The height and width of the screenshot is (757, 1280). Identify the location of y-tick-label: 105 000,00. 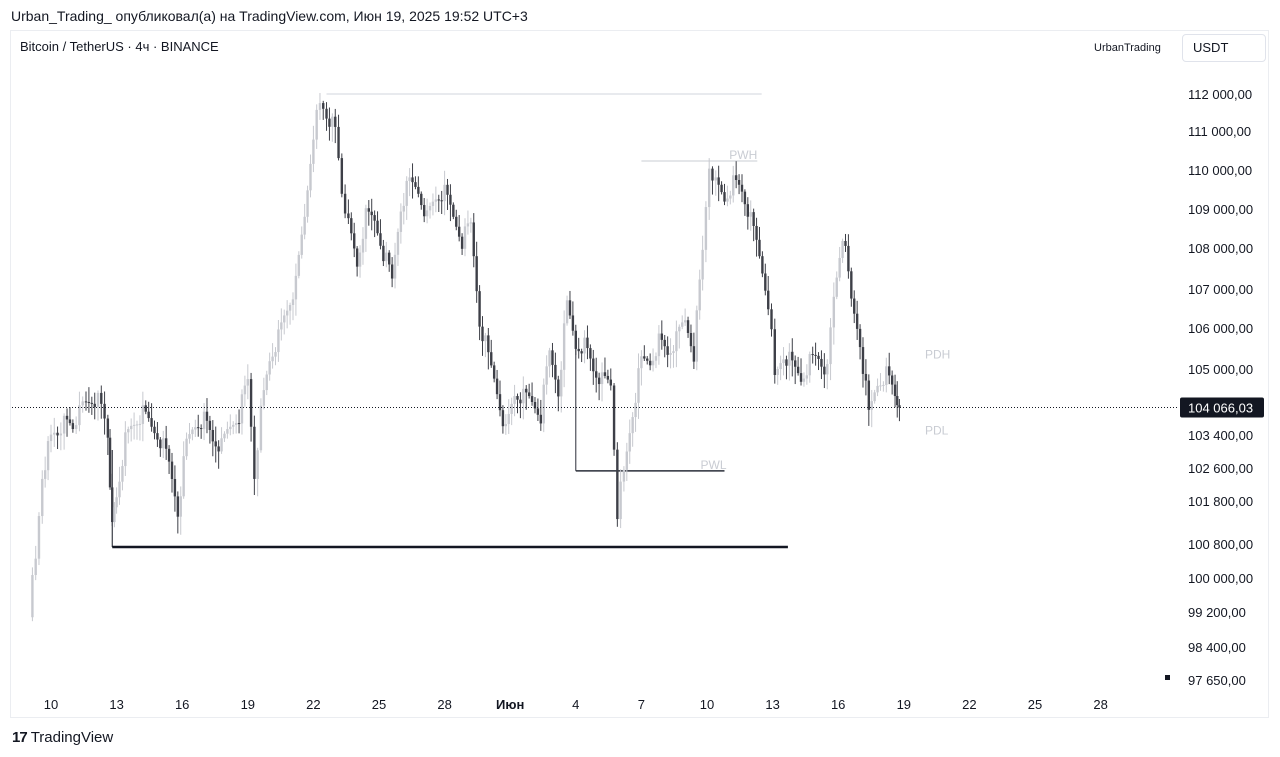
(1220, 369).